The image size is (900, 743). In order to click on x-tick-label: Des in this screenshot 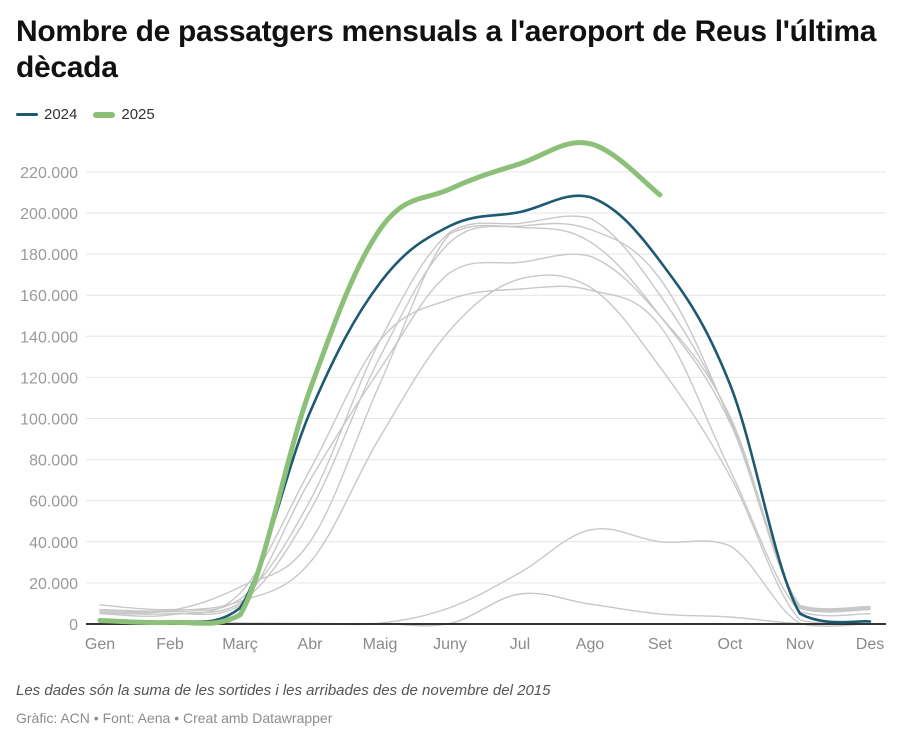, I will do `click(870, 644)`.